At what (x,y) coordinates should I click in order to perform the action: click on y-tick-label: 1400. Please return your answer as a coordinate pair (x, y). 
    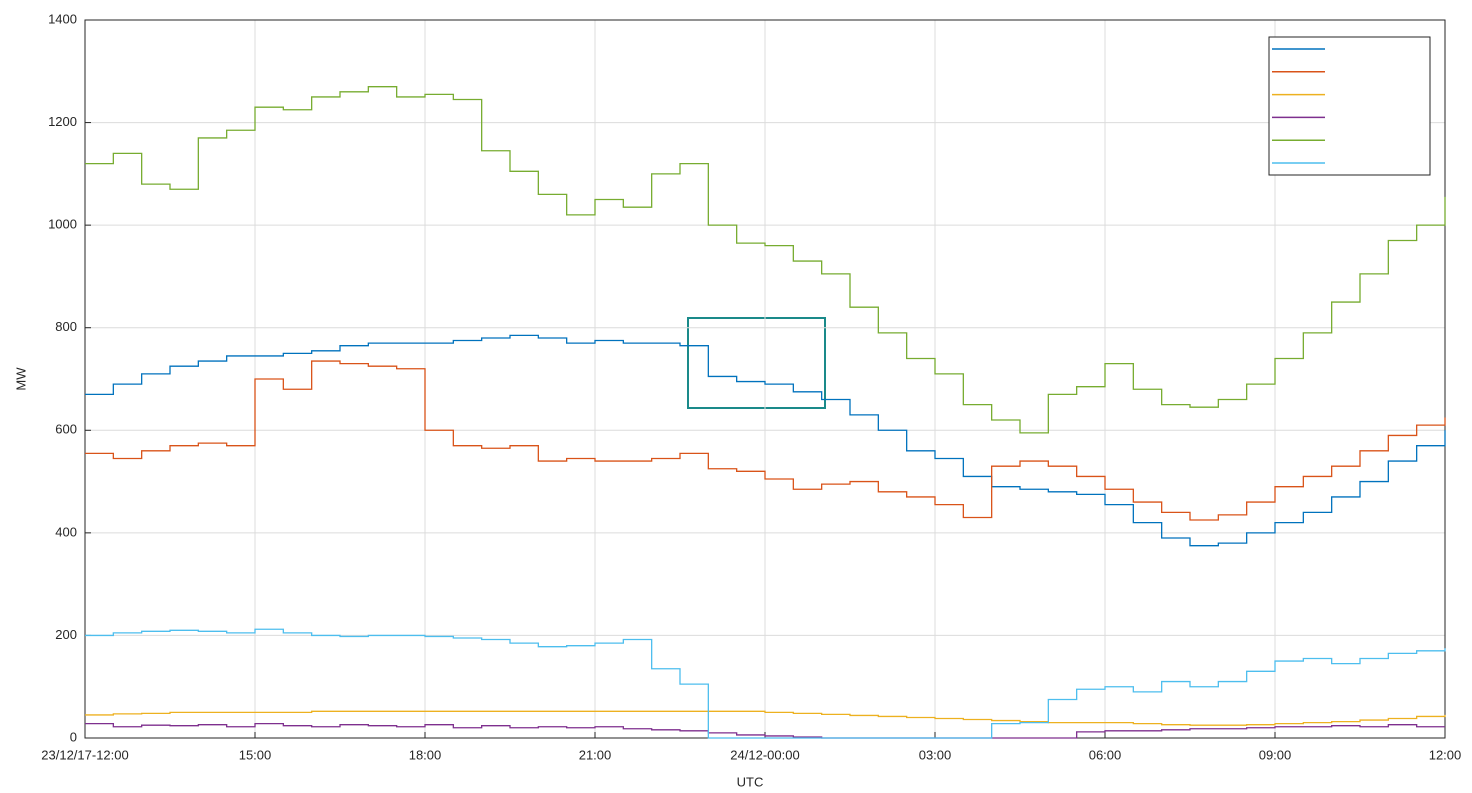
    Looking at the image, I should click on (62, 18).